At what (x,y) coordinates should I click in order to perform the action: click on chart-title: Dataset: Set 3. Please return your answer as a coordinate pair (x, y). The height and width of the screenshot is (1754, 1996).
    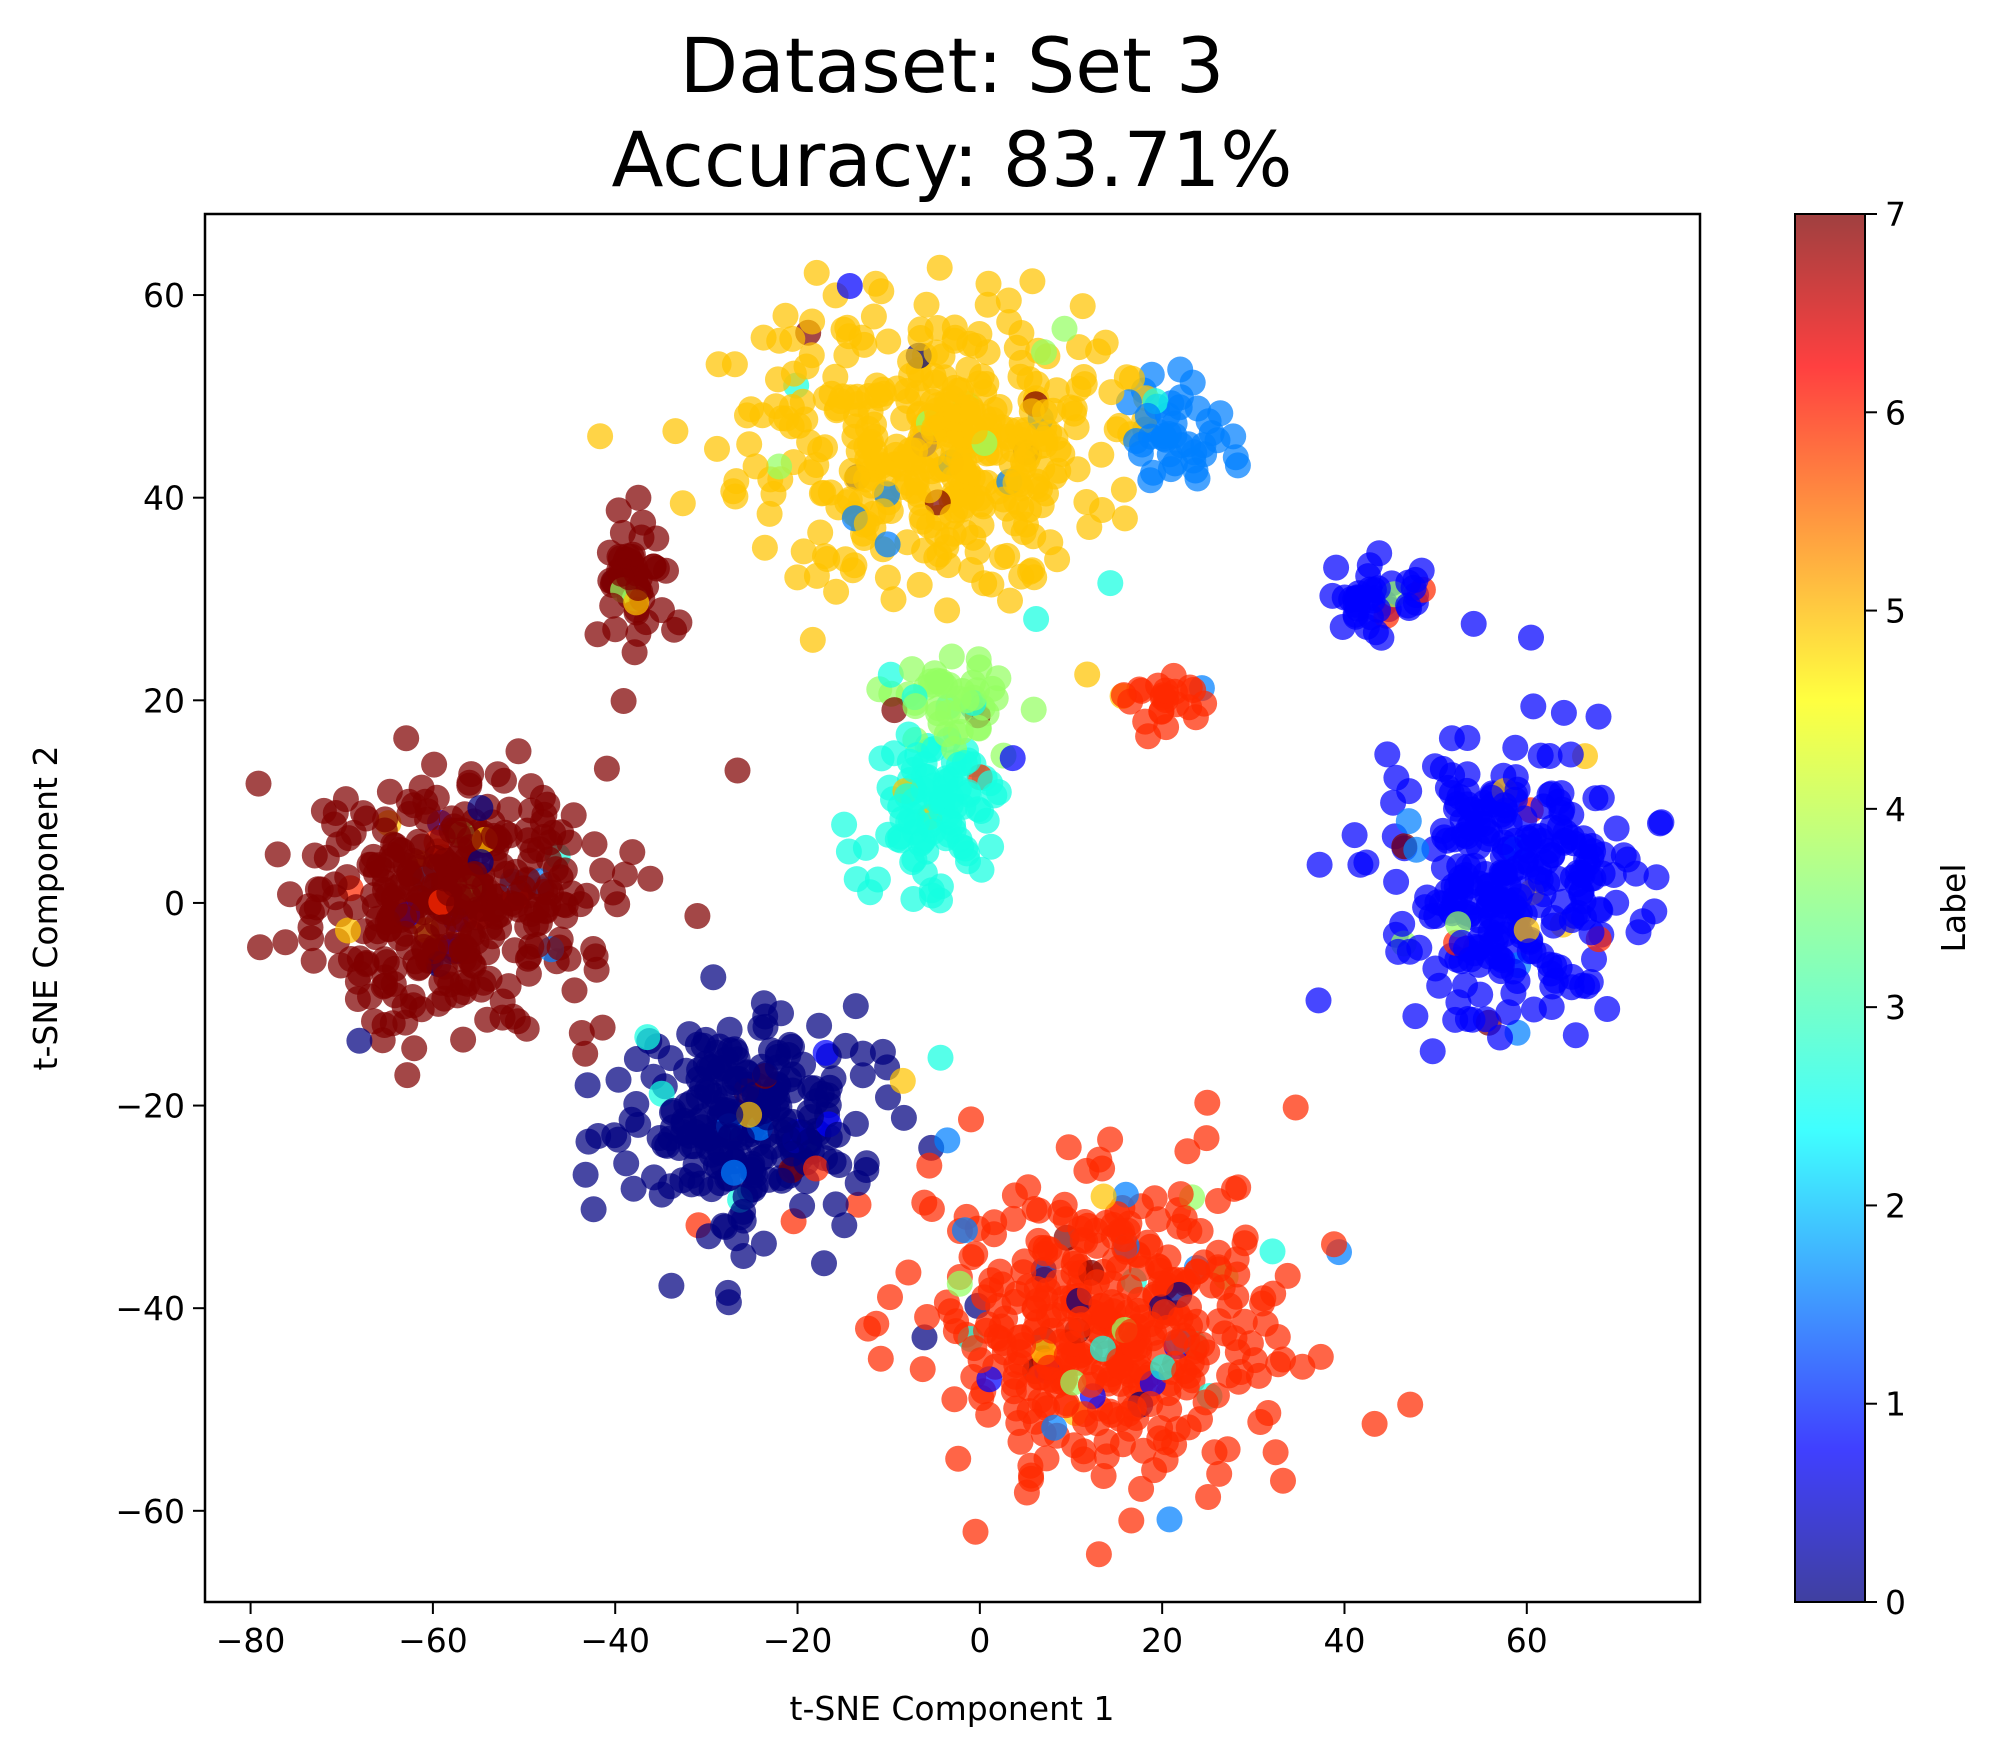
    Looking at the image, I should click on (952, 65).